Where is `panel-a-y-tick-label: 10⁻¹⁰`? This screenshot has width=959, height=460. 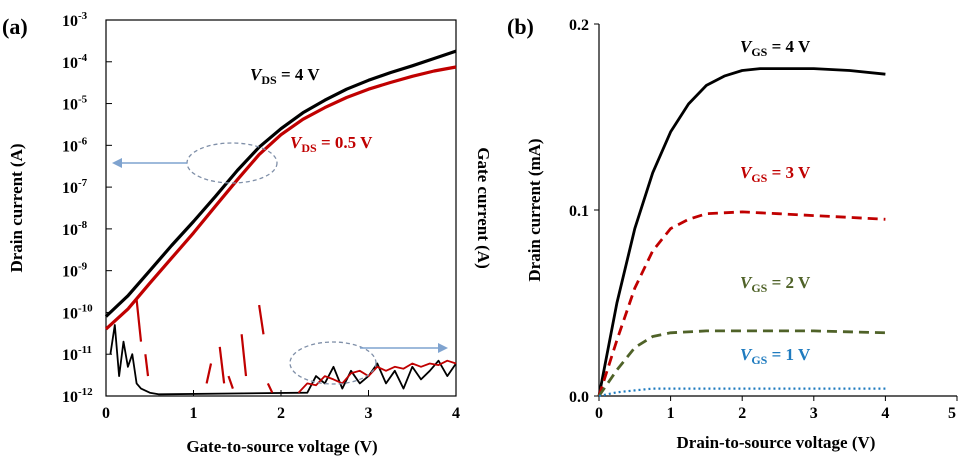
panel-a-y-tick-label: 10⁻¹⁰ is located at coordinates (77, 312).